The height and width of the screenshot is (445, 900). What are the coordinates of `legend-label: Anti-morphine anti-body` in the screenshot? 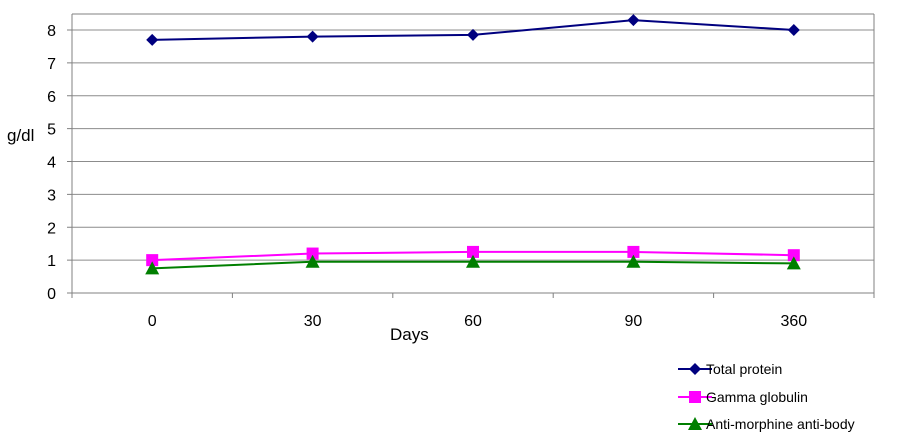 It's located at (780, 424).